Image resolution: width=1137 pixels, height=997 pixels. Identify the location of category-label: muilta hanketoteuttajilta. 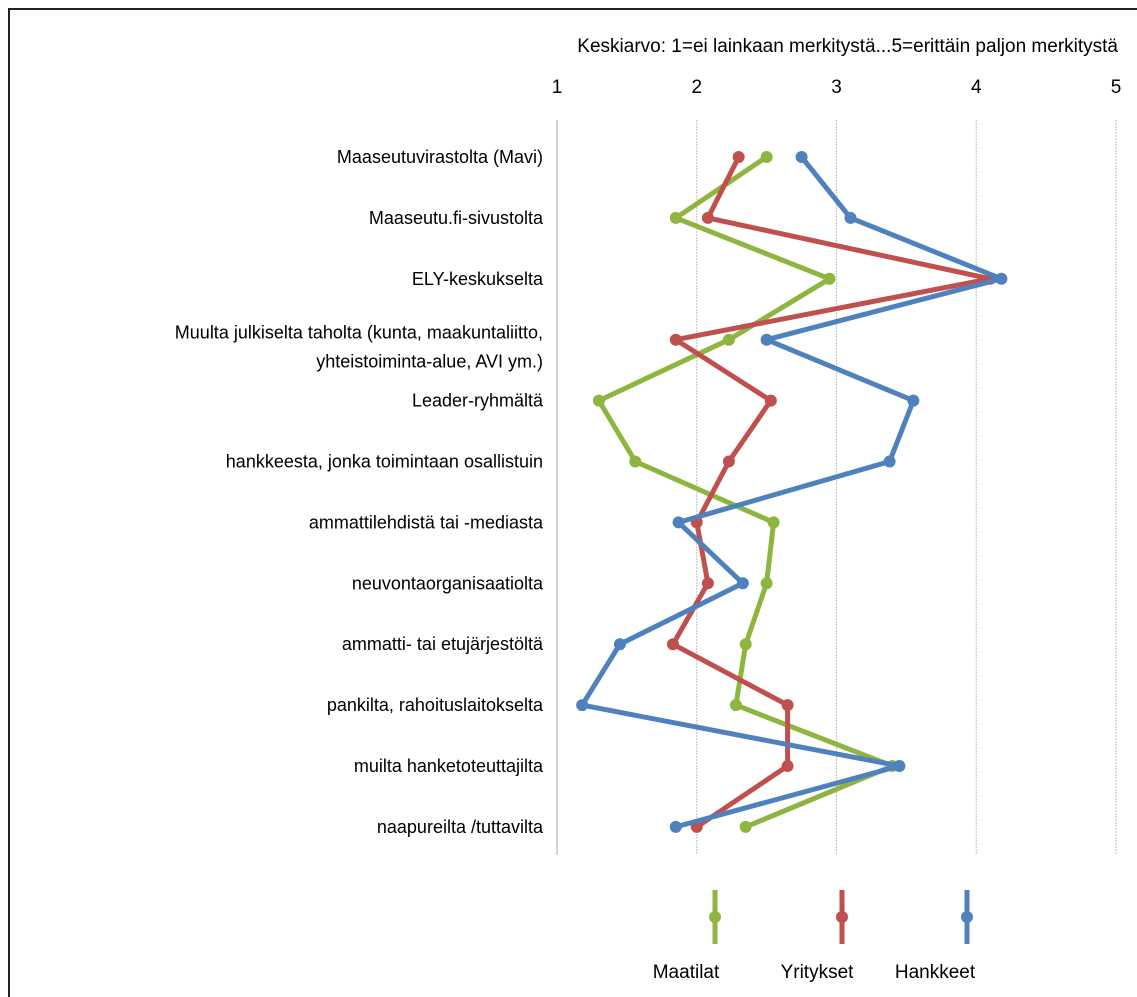
(449, 766).